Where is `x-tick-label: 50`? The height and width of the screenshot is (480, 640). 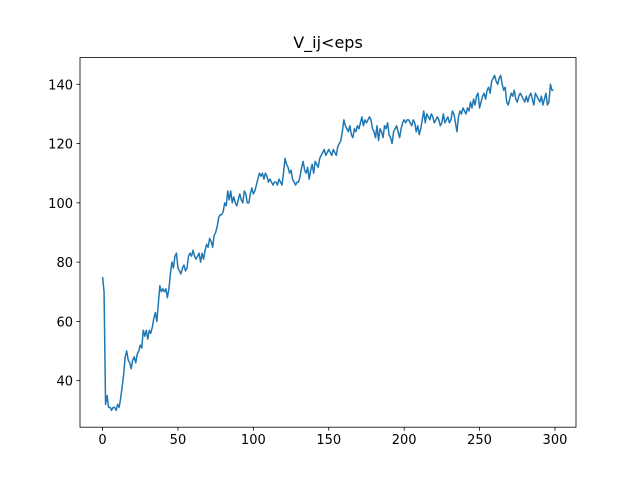 x-tick-label: 50 is located at coordinates (178, 440).